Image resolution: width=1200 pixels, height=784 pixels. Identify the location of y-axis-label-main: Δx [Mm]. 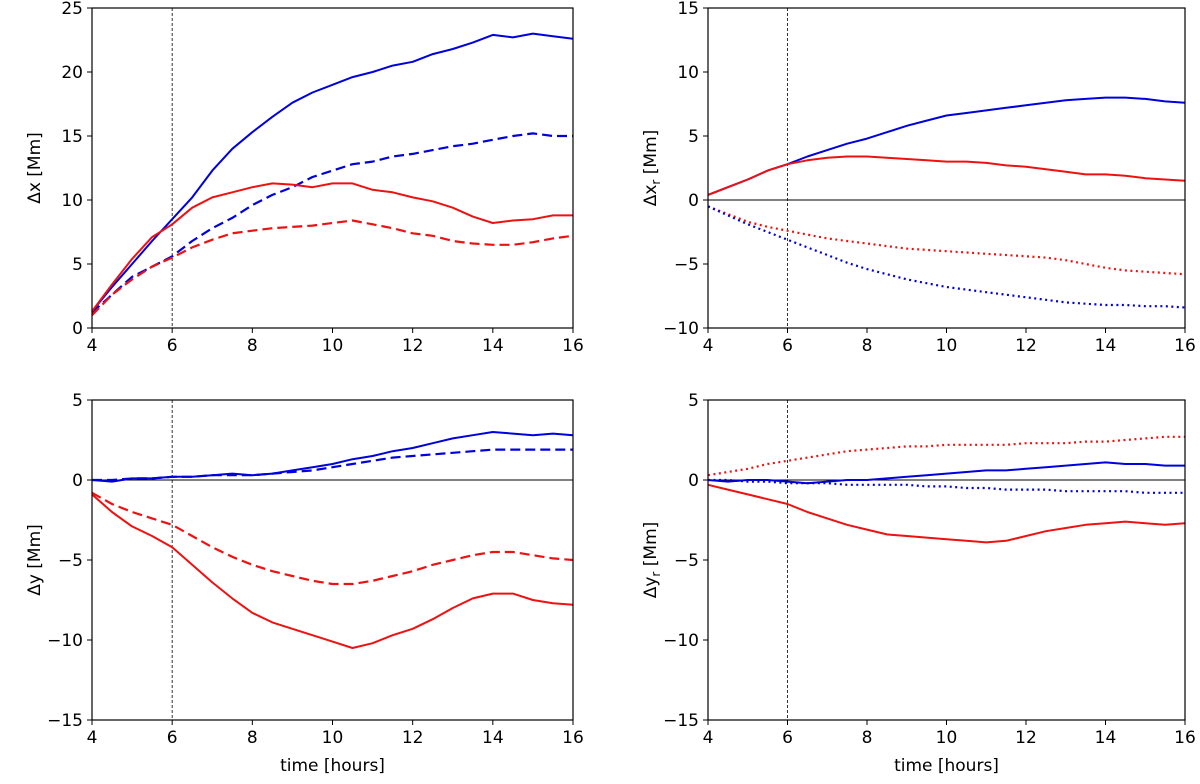
(35, 168).